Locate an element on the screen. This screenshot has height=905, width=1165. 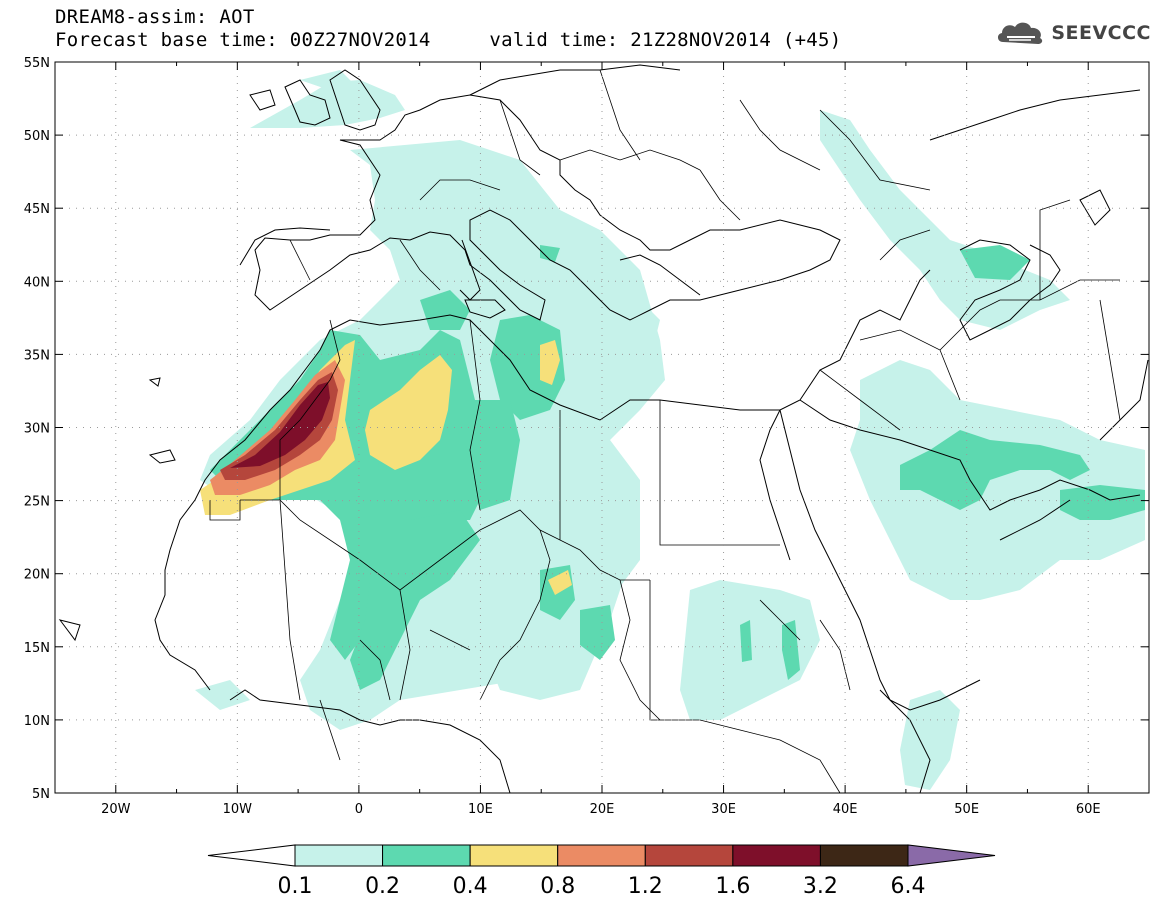
lon-label: 50E is located at coordinates (966, 809).